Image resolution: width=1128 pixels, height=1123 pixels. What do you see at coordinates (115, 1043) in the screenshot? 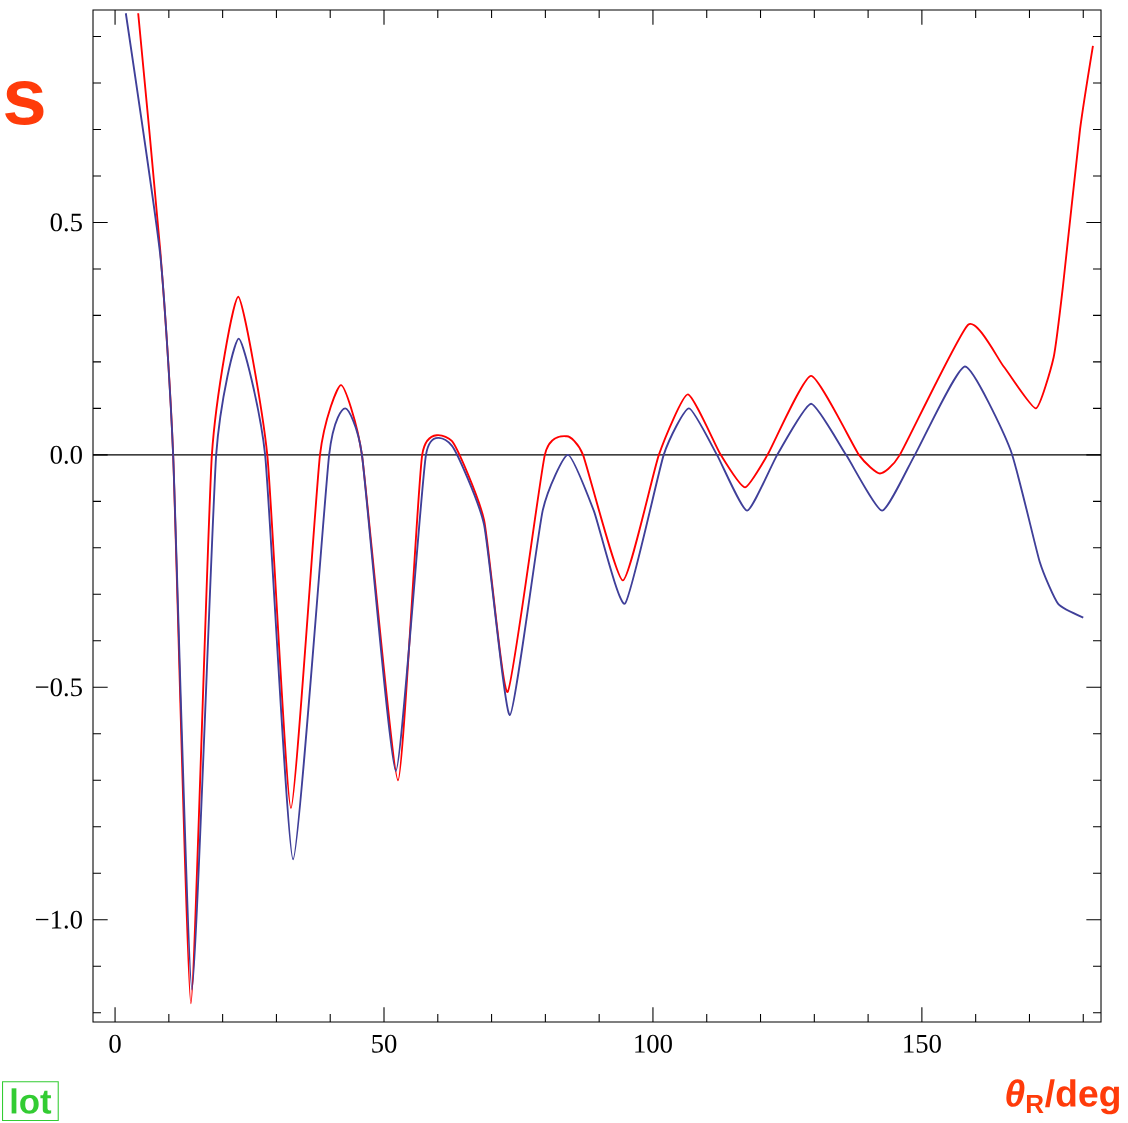
I see `x-tick-label: 0` at bounding box center [115, 1043].